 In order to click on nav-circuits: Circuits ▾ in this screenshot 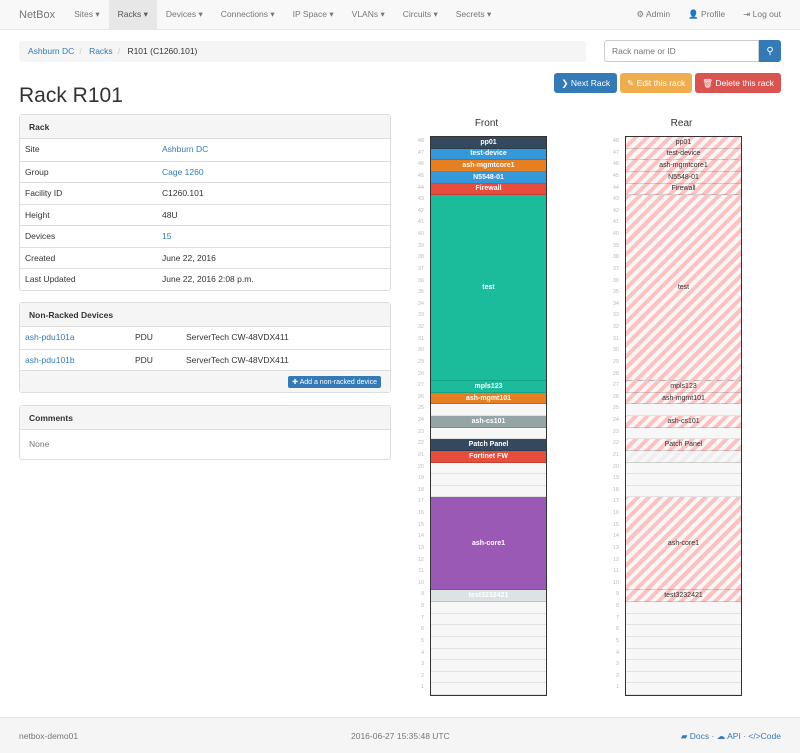, I will do `click(420, 14)`.